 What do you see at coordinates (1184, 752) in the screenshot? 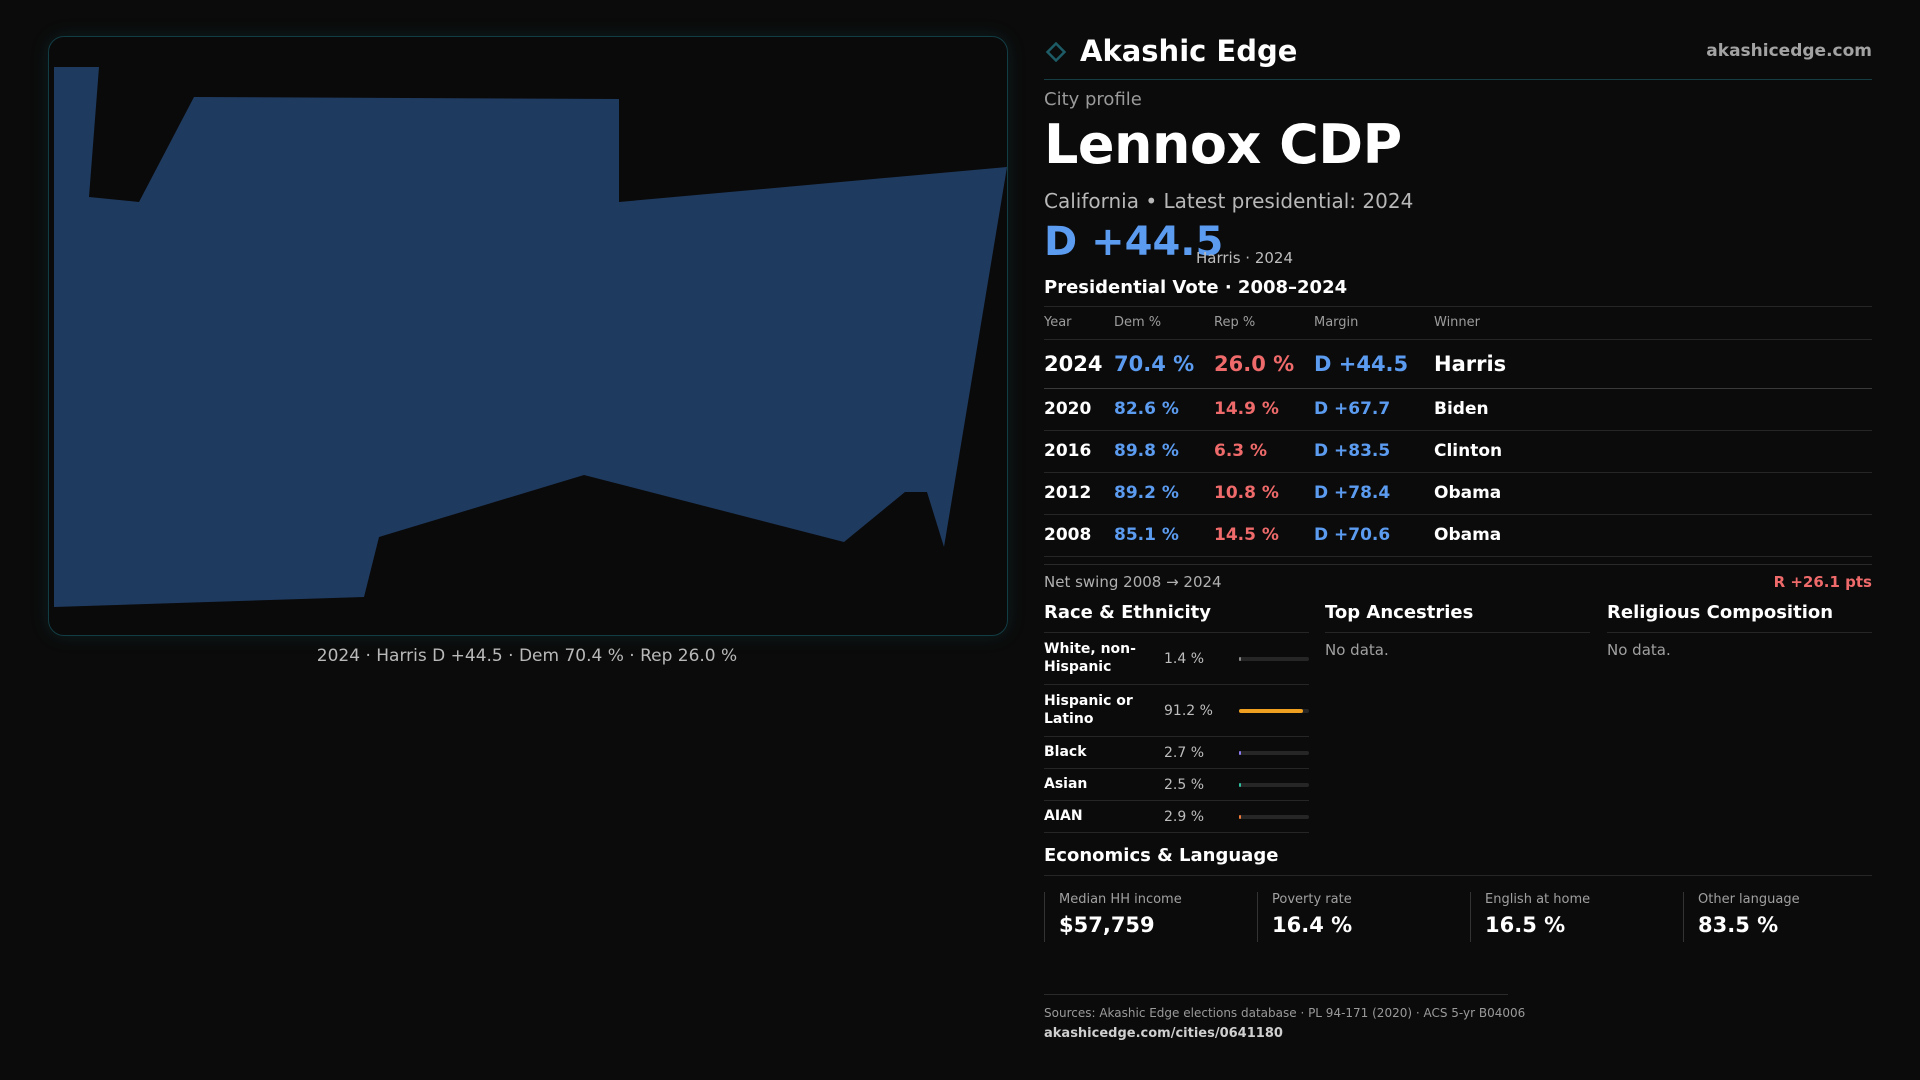
I see `race-value: 2.7 %` at bounding box center [1184, 752].